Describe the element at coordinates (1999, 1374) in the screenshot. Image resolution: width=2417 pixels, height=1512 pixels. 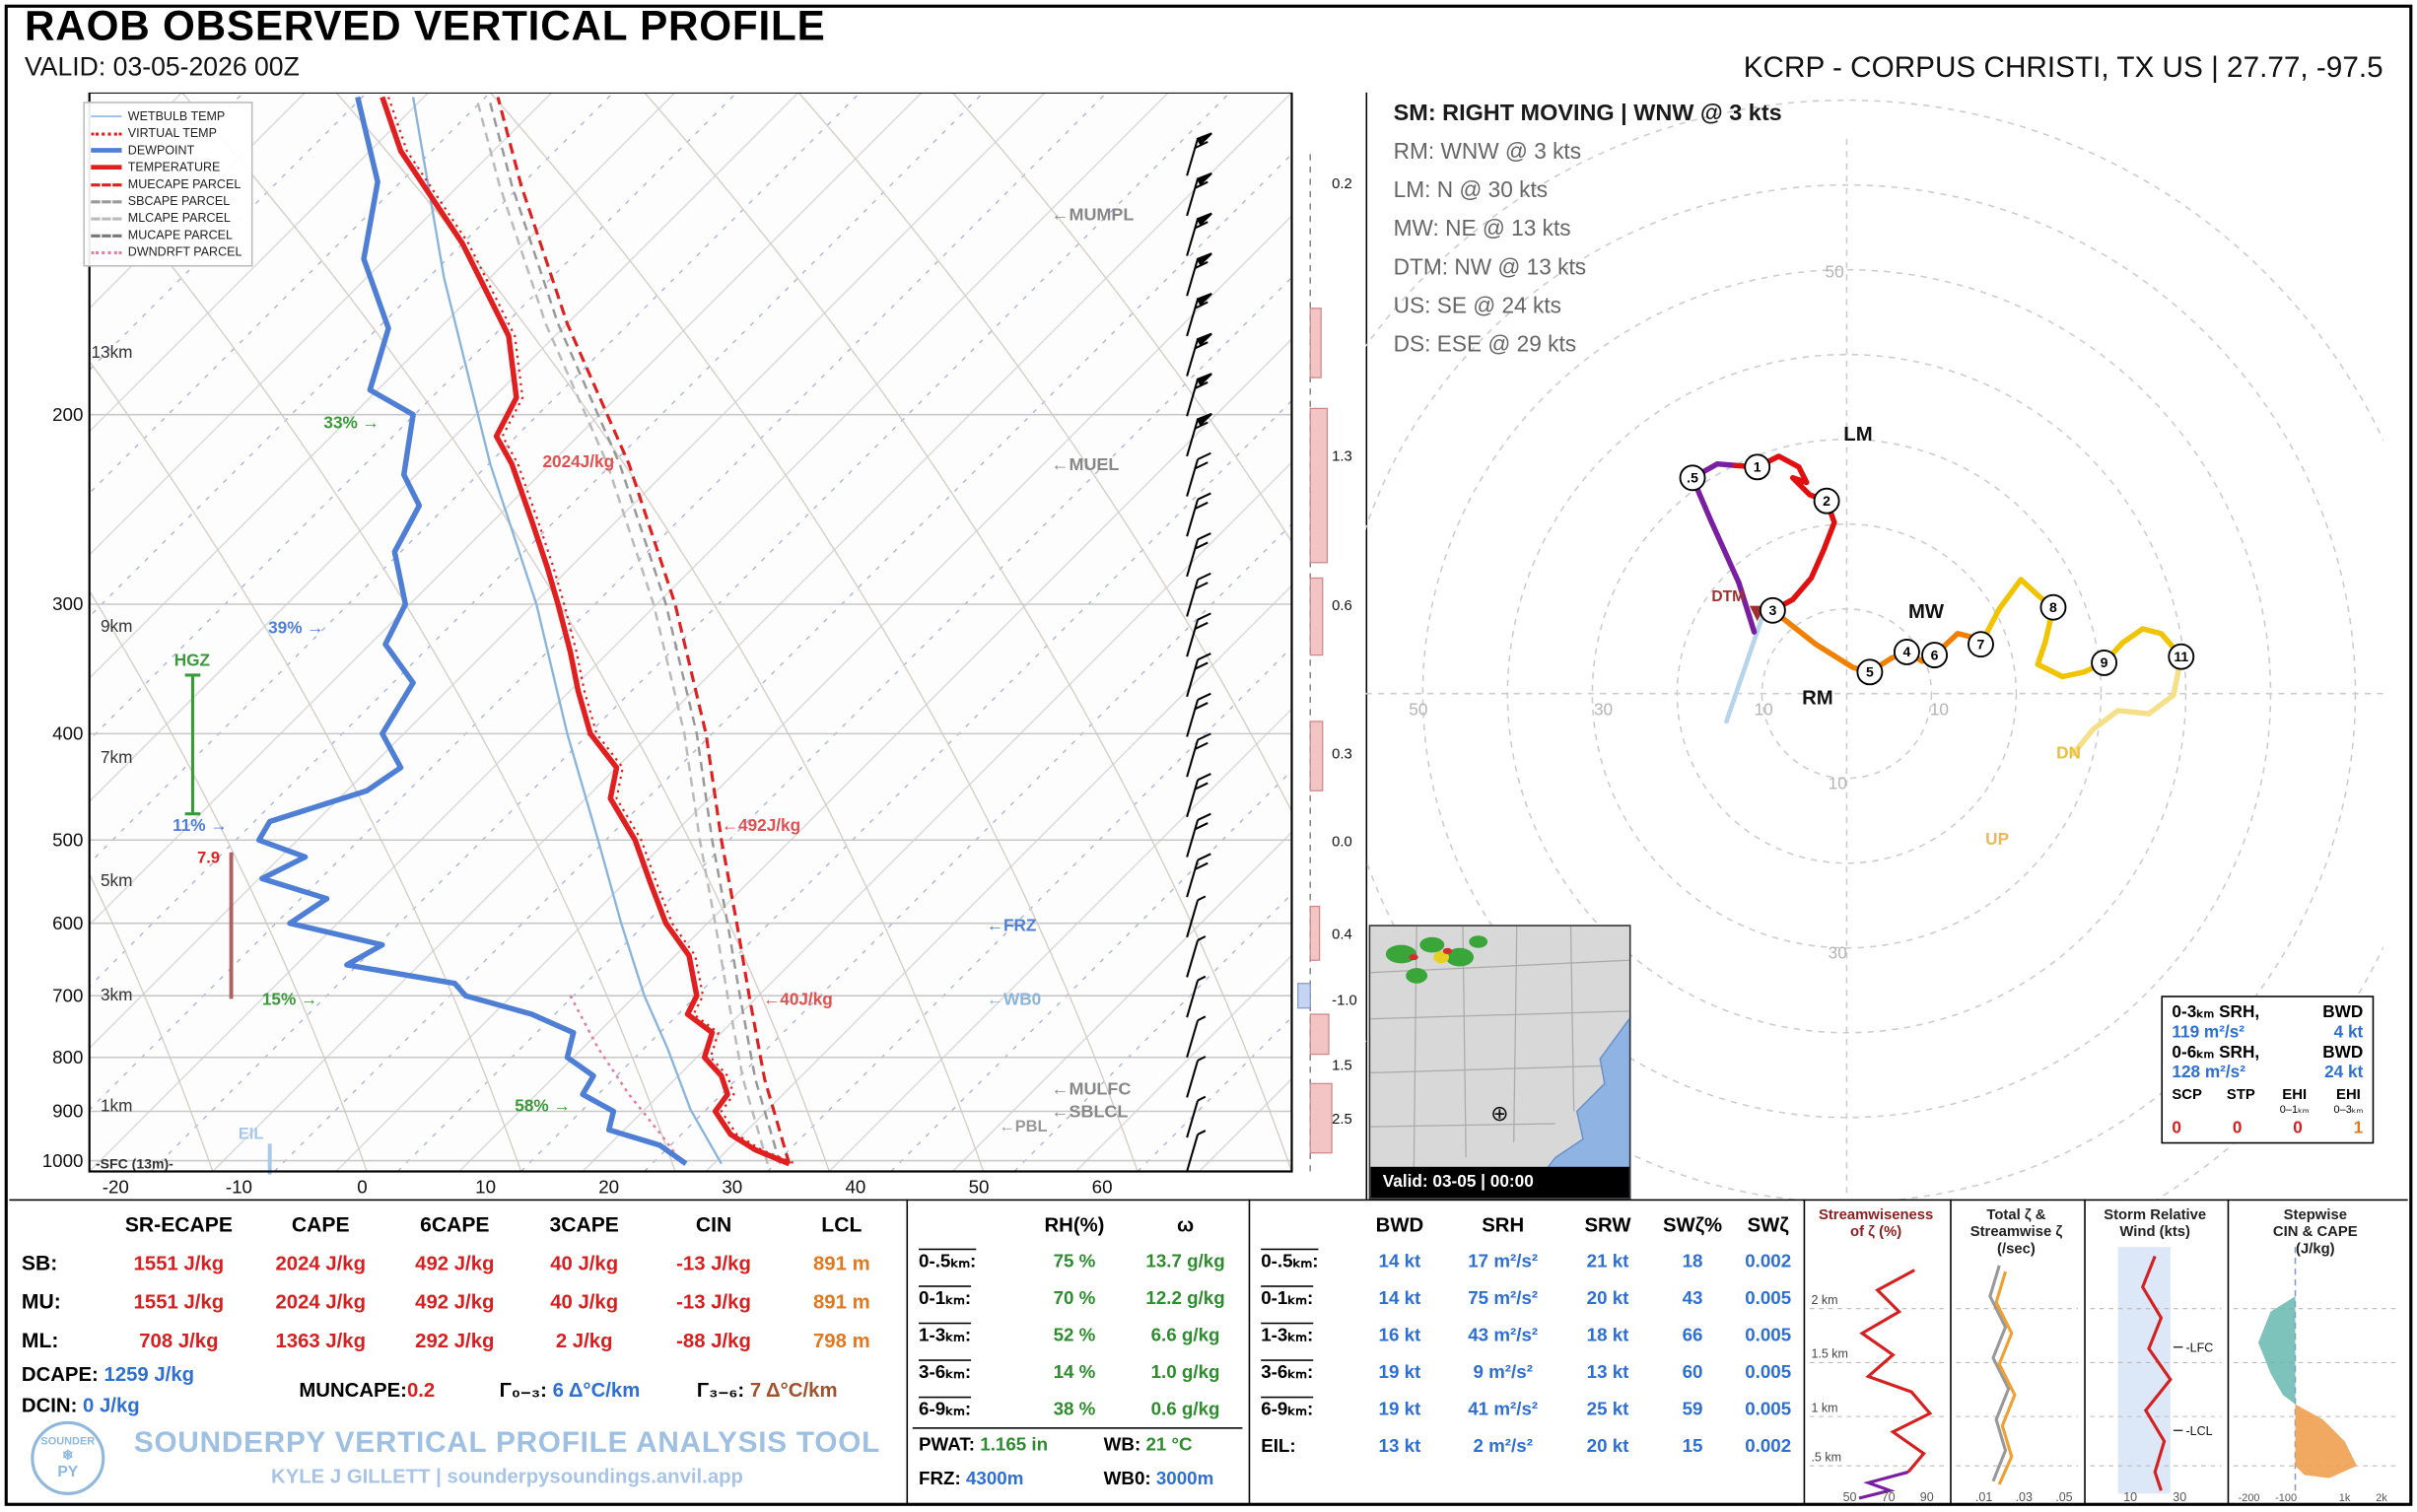
I see `total-vorticity-curve` at that location.